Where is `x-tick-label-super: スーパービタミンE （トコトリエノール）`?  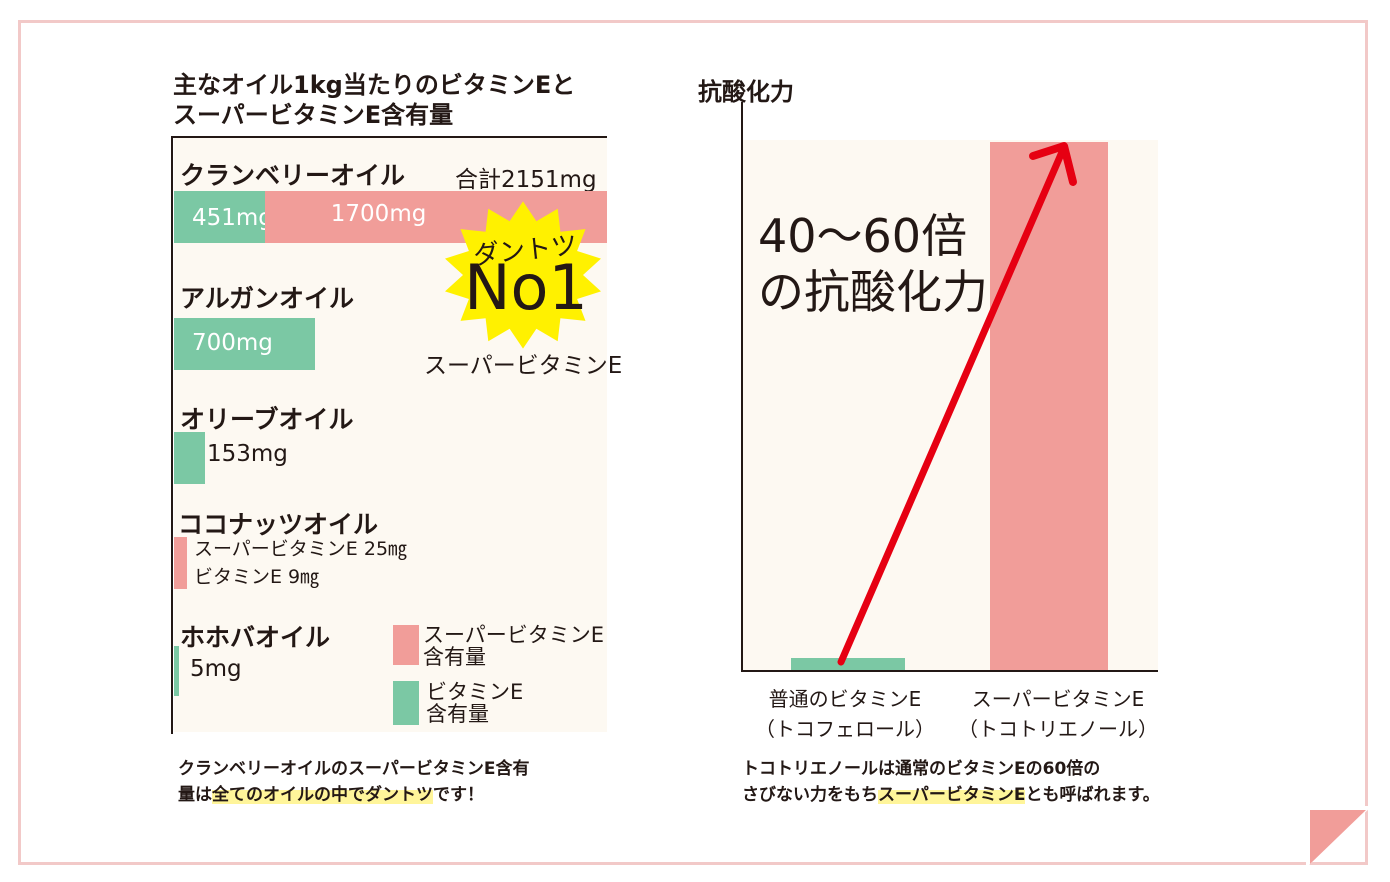 x-tick-label-super: スーパービタミンE （トコトリエノール） is located at coordinates (1058, 714).